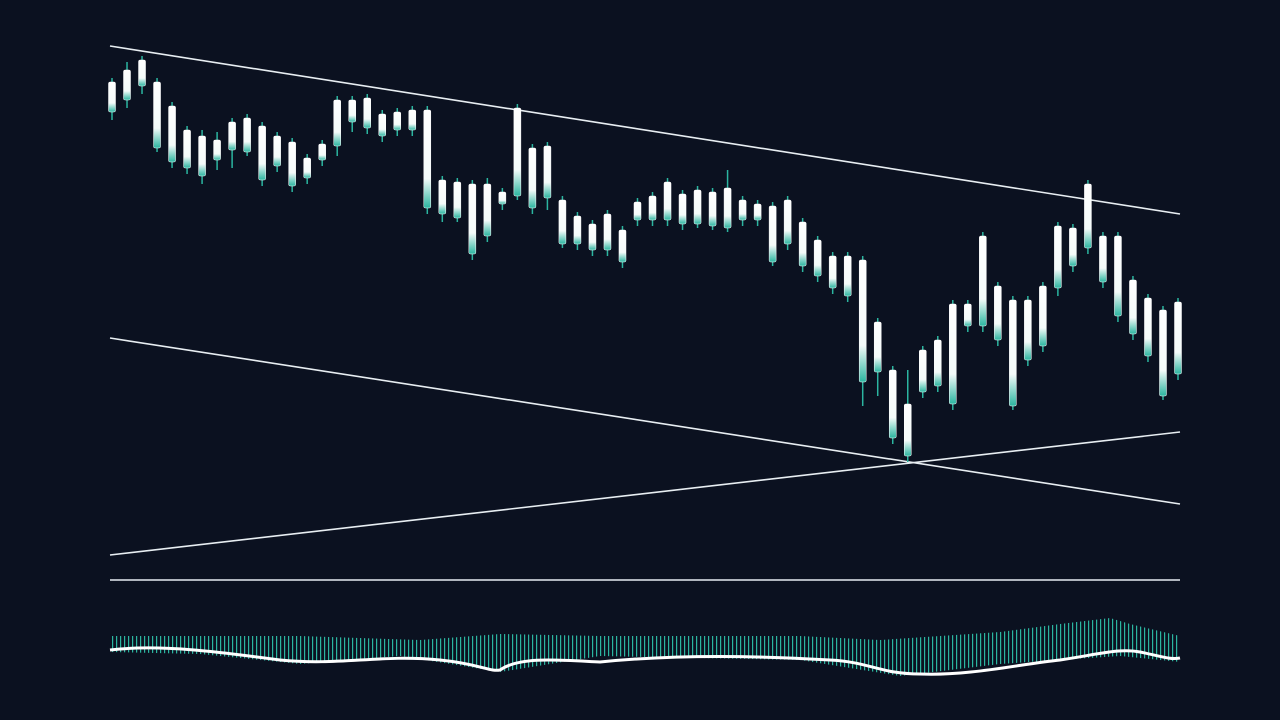  What do you see at coordinates (645, 661) in the screenshot?
I see `oscillator-line` at bounding box center [645, 661].